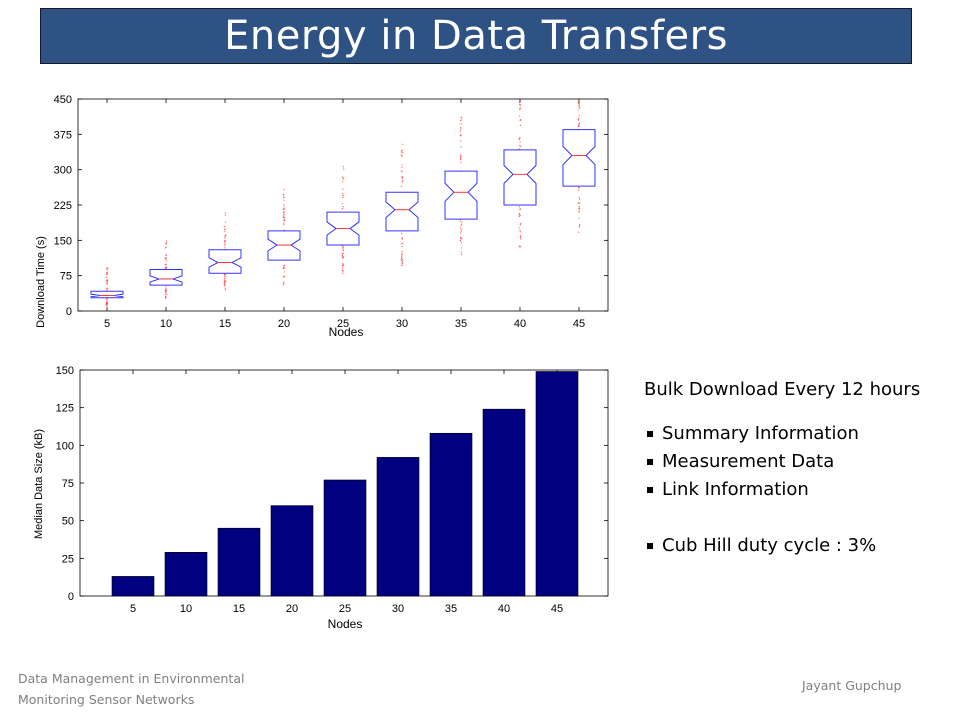 The height and width of the screenshot is (720, 960). I want to click on barchart-xtick-label: 5, so click(133, 609).